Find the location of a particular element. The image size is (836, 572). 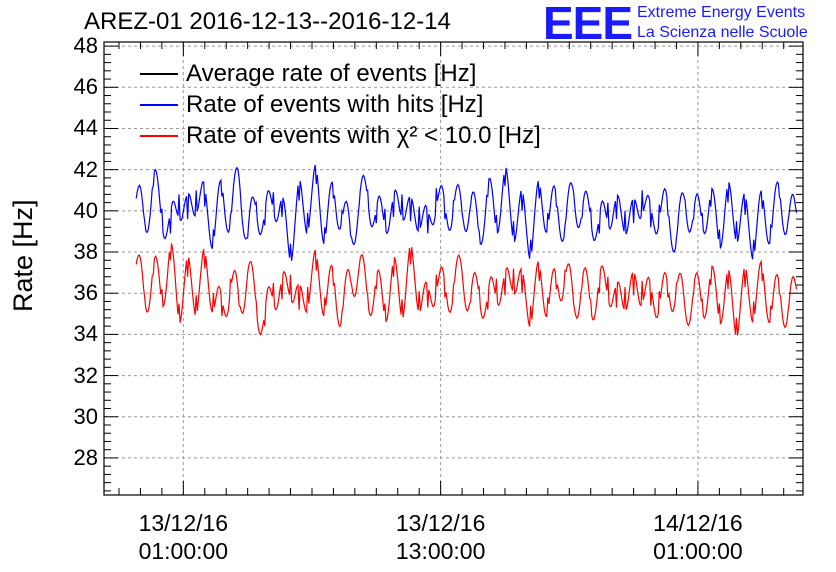

legend-item-chi2: Rate of events with χ² < 10.0 [Hz] is located at coordinates (340, 135).